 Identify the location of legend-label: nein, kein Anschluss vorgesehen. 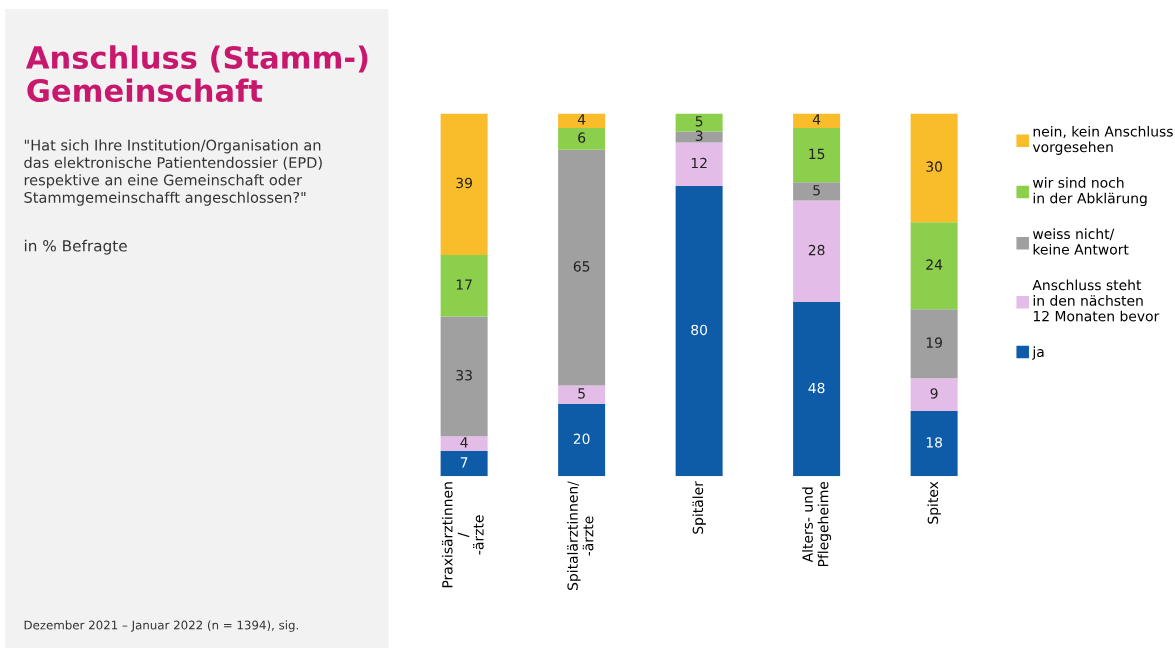
(1102, 140).